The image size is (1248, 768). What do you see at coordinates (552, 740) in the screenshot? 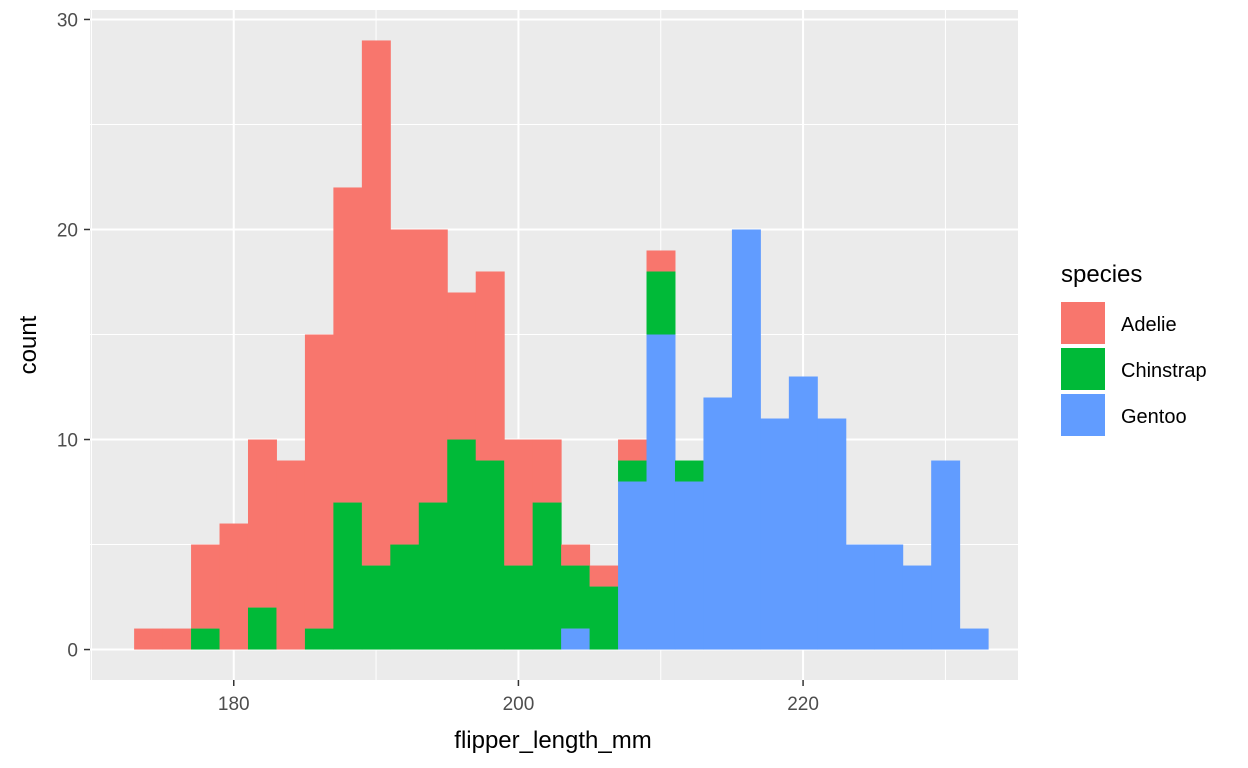
I see `x-axis-title: flipper_length_mm` at bounding box center [552, 740].